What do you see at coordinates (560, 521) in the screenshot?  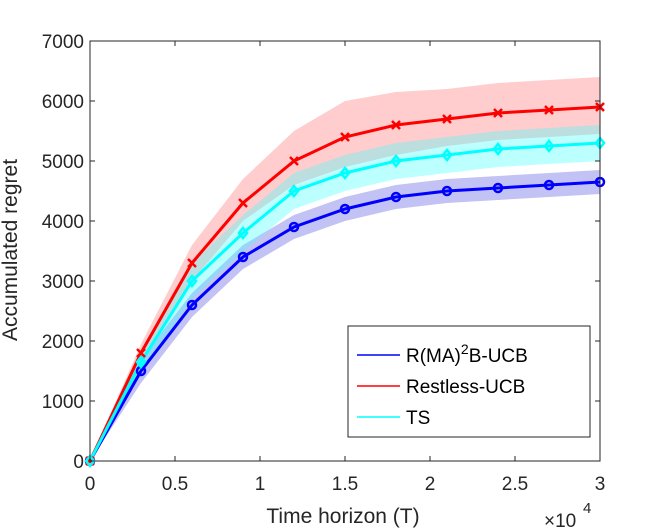 I see `x-exponent-base: ×10` at bounding box center [560, 521].